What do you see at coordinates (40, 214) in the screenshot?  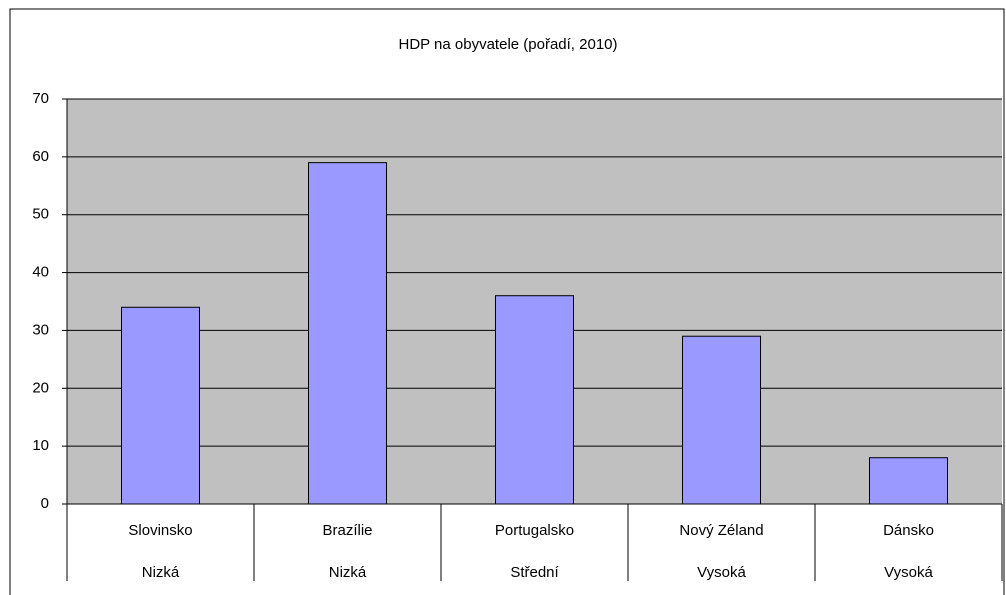 I see `y-tick-label: 50` at bounding box center [40, 214].